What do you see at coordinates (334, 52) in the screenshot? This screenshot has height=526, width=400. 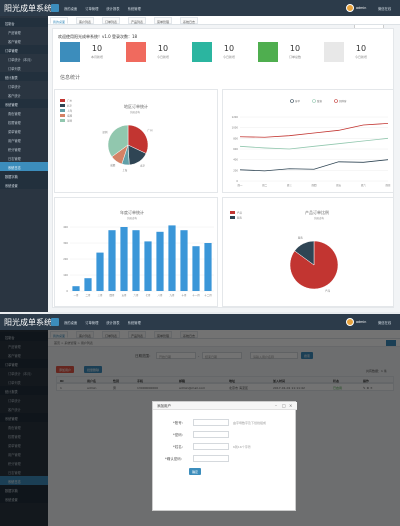 I see `empty-icon` at bounding box center [334, 52].